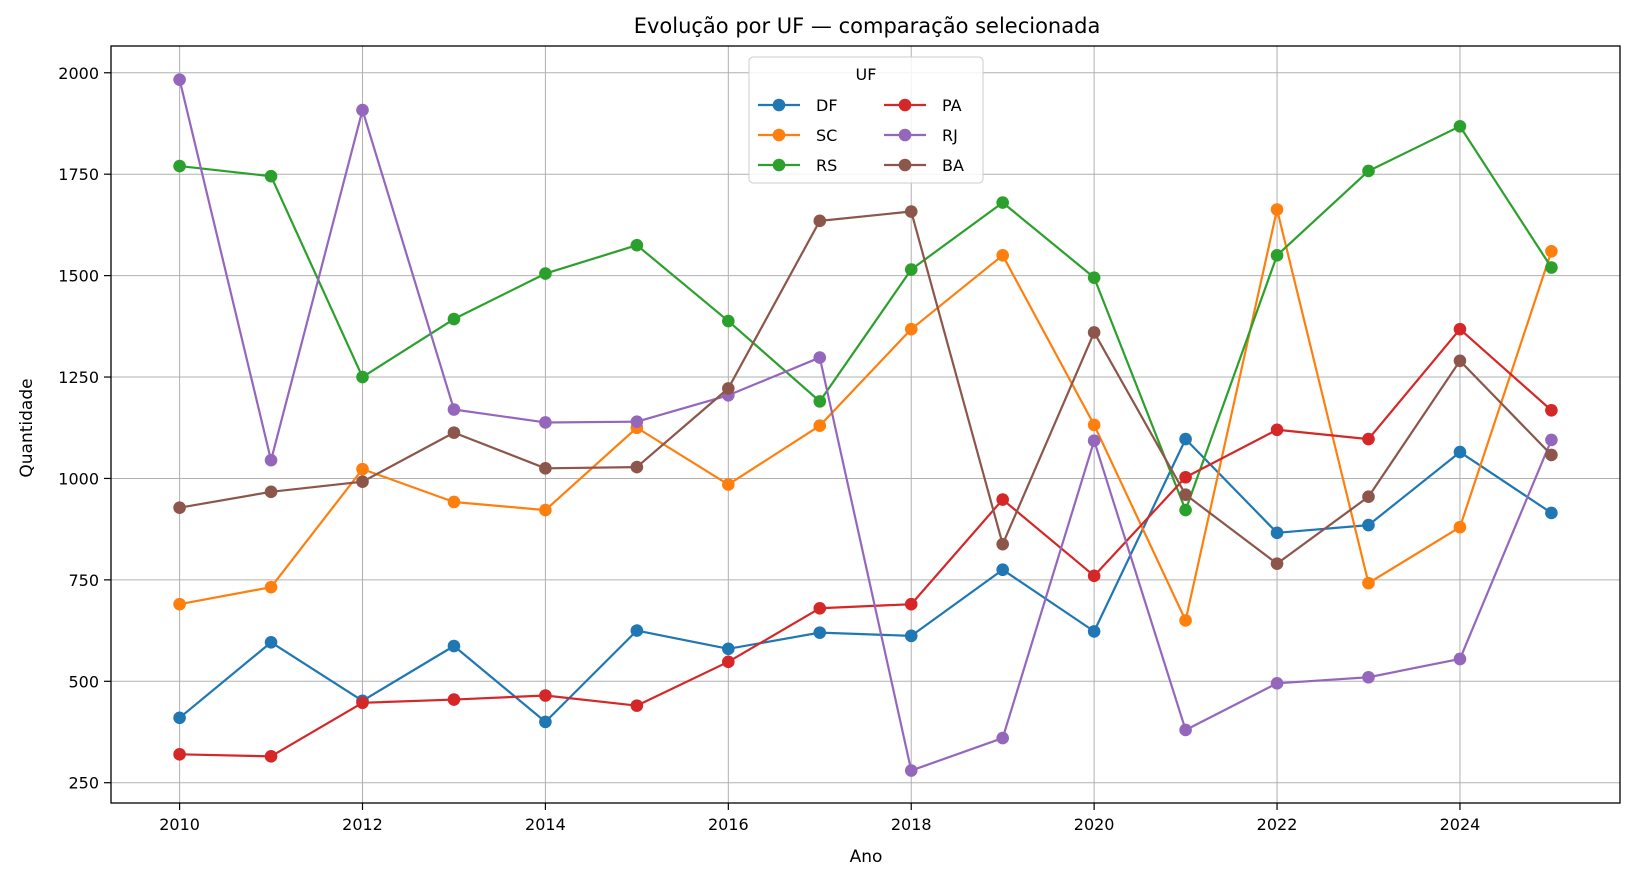 Image resolution: width=1634 pixels, height=881 pixels. What do you see at coordinates (728, 824) in the screenshot?
I see `x-tick-label: 2016` at bounding box center [728, 824].